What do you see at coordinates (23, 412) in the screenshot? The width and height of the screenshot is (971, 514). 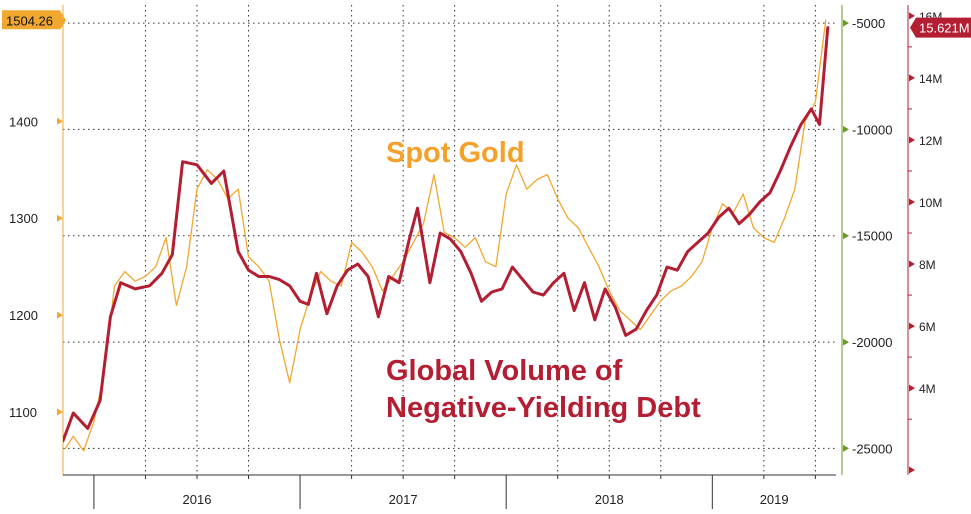 I see `left-axis-tick-label: 1100` at bounding box center [23, 412].